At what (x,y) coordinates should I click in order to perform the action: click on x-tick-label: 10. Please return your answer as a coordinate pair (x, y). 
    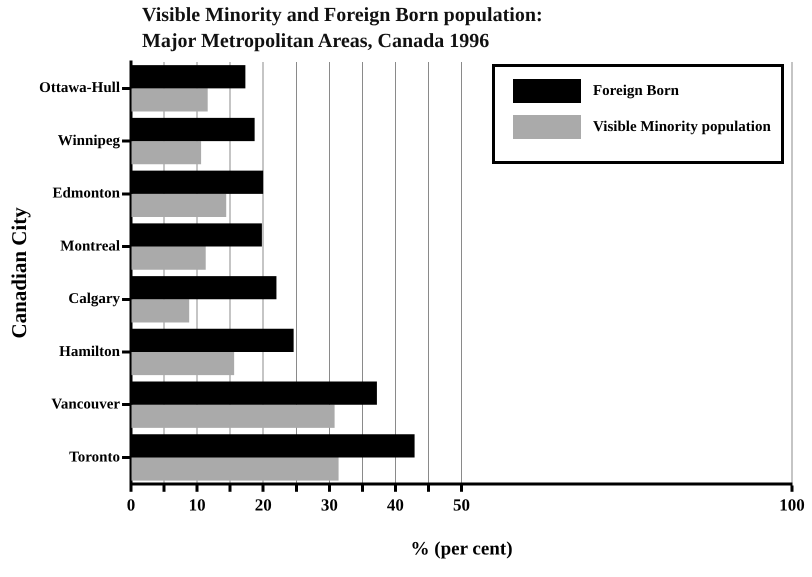
    Looking at the image, I should click on (197, 504).